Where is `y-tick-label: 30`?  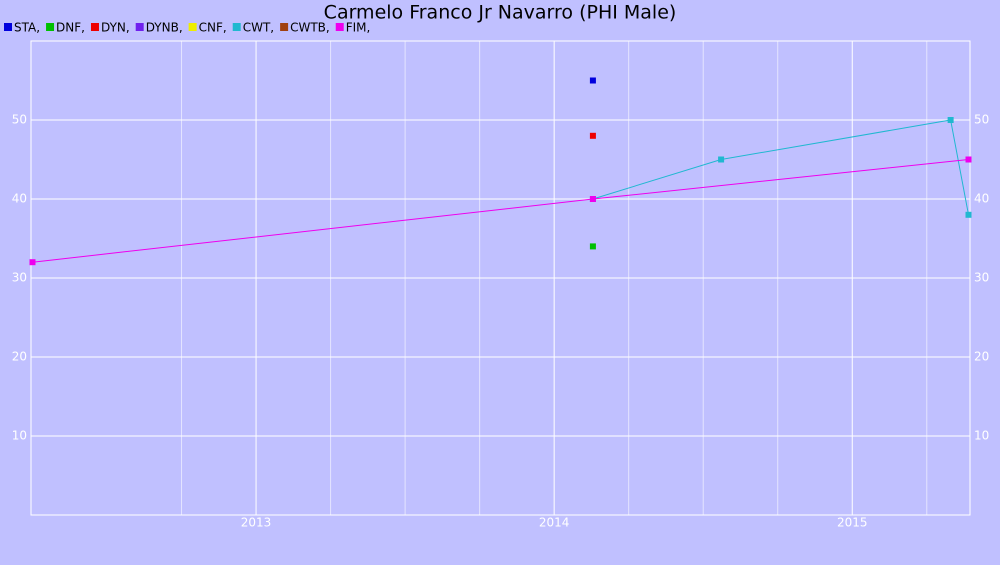
y-tick-label: 30 is located at coordinates (19, 278).